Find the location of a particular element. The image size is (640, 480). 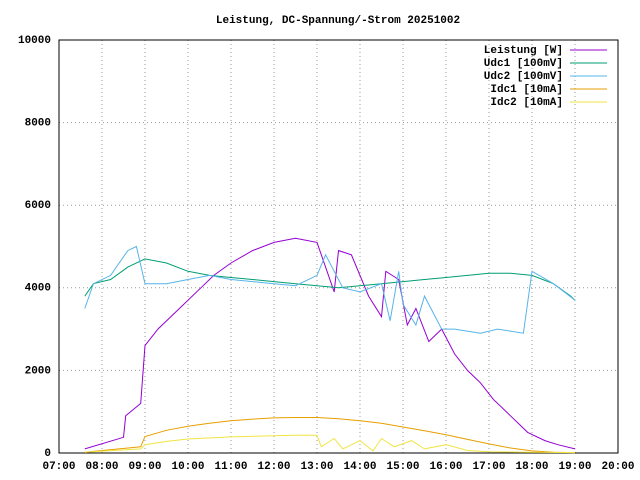

legend-label: Idc1 [10mA] is located at coordinates (526, 90).